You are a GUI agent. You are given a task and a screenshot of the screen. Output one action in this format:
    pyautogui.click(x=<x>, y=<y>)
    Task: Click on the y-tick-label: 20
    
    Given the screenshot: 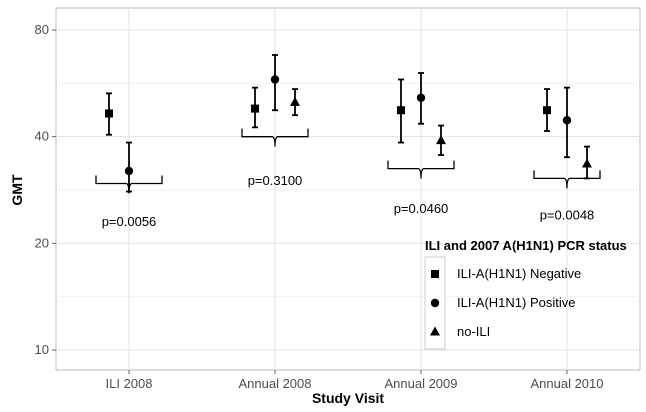 What is the action you would take?
    pyautogui.click(x=42, y=242)
    